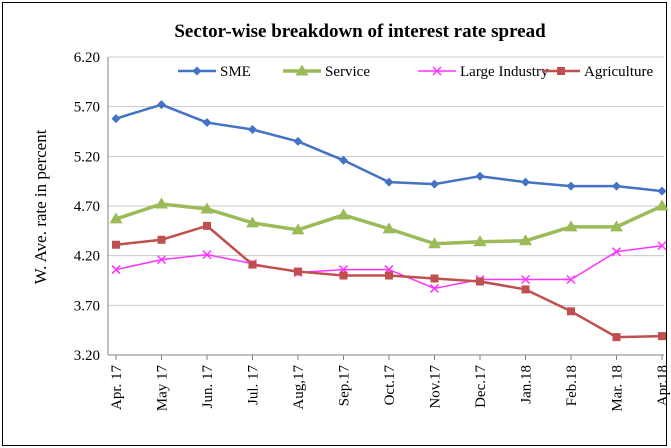  Describe the element at coordinates (618, 388) in the screenshot. I see `x-tick-label: Mar. 18` at that location.